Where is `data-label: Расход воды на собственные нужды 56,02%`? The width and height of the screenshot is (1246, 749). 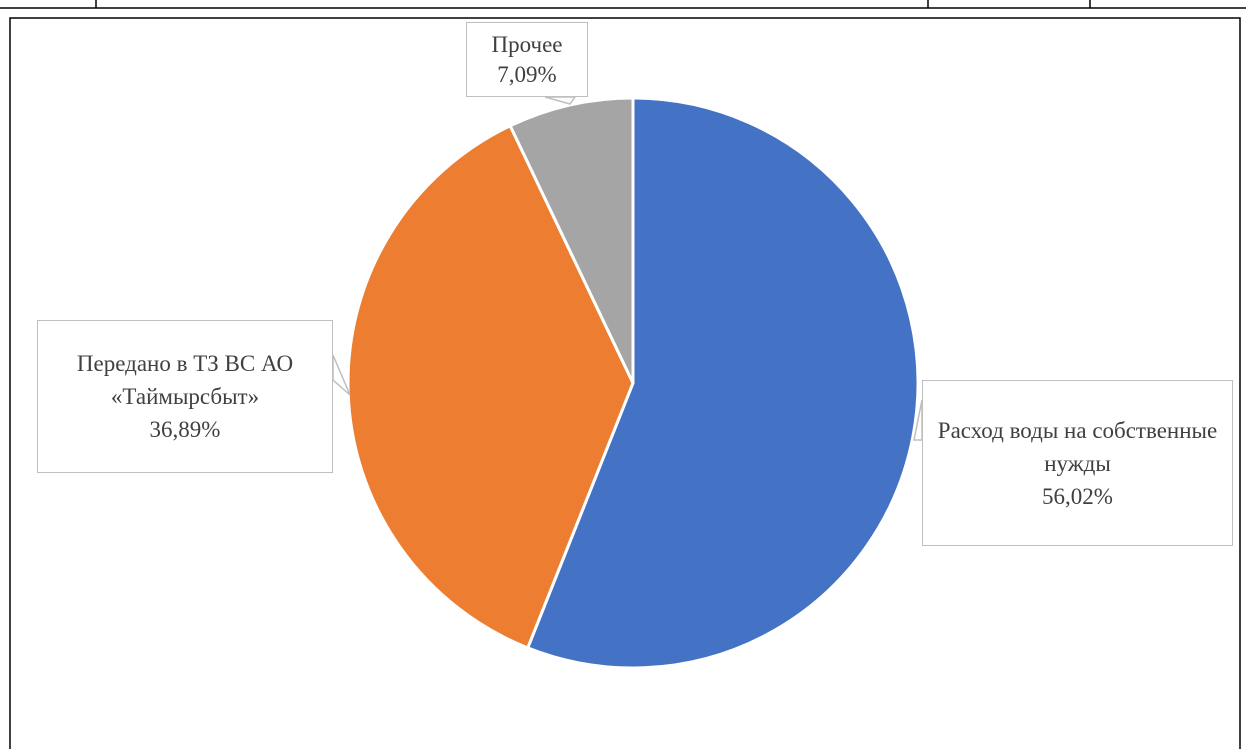
data-label: Расход воды на собственные нужды 56,02% is located at coordinates (1077, 463).